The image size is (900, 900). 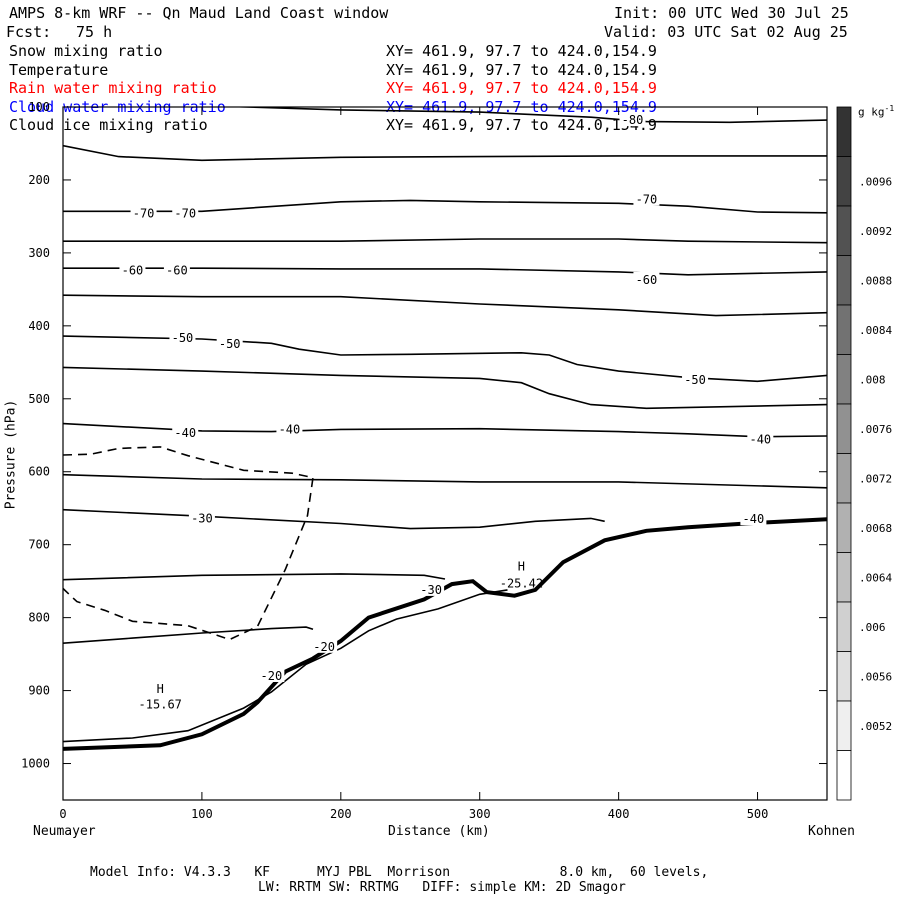 What do you see at coordinates (876, 111) in the screenshot?
I see `colorbar-unit: g kg-1` at bounding box center [876, 111].